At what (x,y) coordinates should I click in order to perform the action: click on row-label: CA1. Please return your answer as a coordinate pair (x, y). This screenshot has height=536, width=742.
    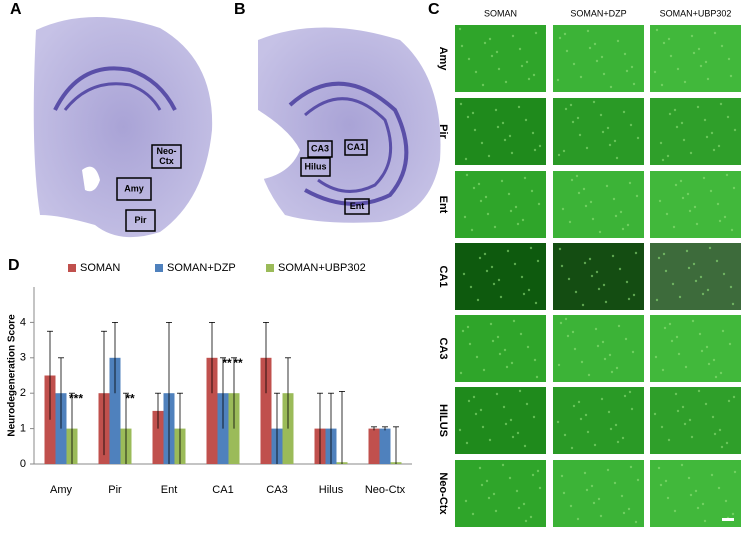
    Looking at the image, I should click on (443, 276).